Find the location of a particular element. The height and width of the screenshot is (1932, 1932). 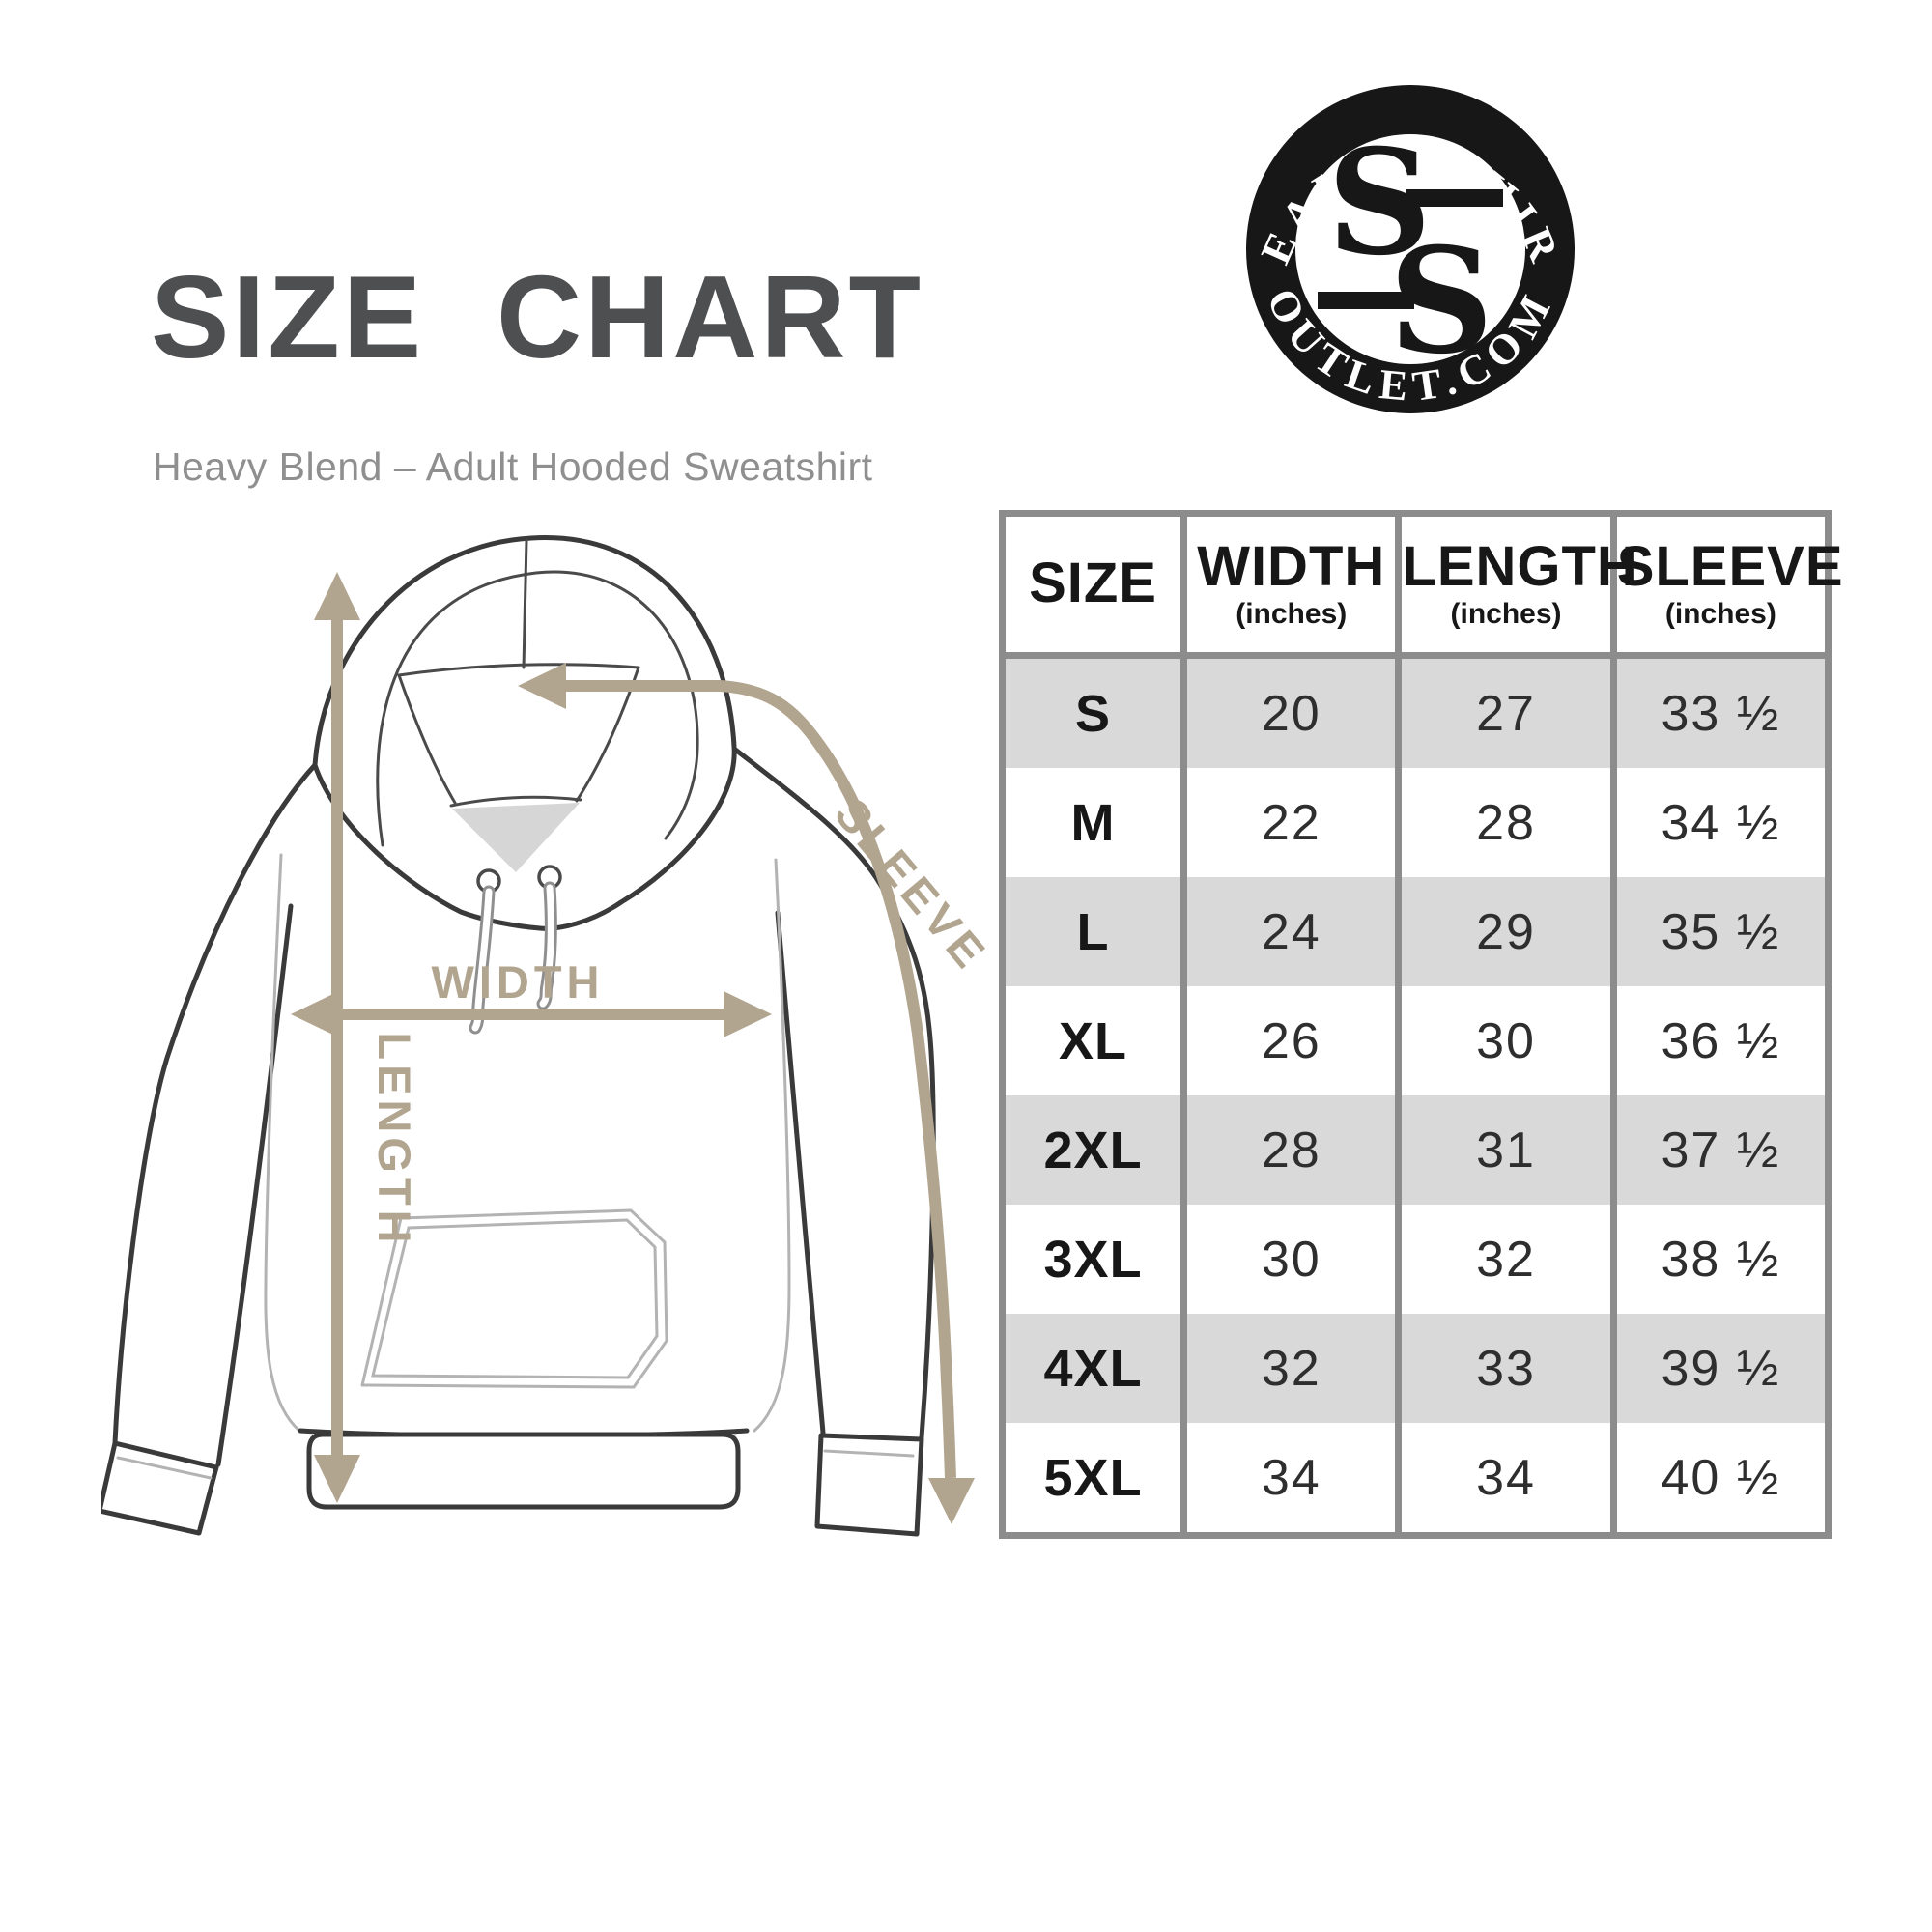

width-label: WIDTH is located at coordinates (517, 982).